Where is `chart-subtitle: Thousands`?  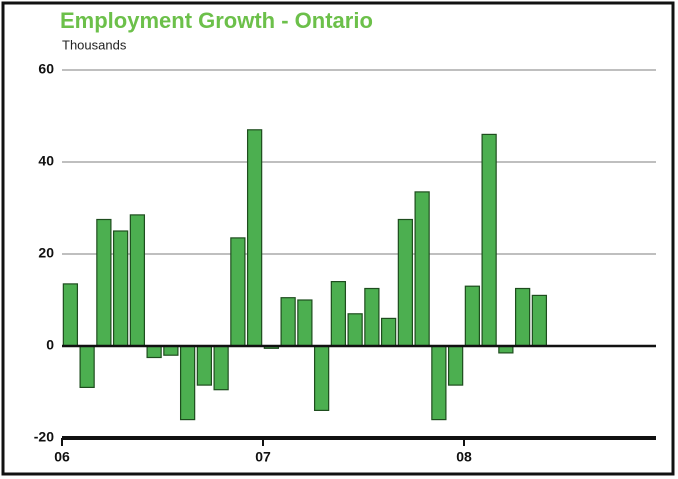 chart-subtitle: Thousands is located at coordinates (94, 44).